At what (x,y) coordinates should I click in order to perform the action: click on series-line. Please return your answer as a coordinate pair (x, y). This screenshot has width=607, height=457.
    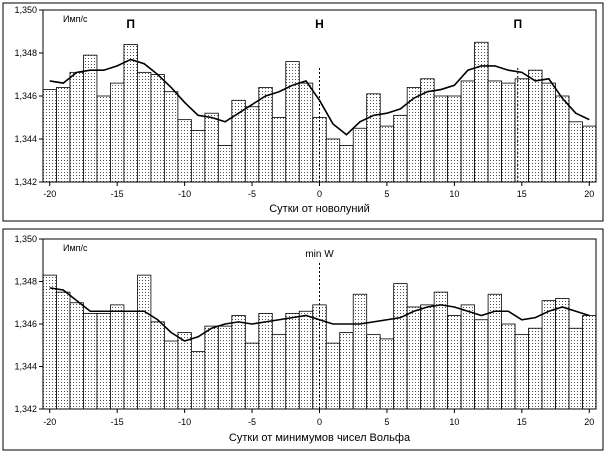
    Looking at the image, I should click on (319, 314).